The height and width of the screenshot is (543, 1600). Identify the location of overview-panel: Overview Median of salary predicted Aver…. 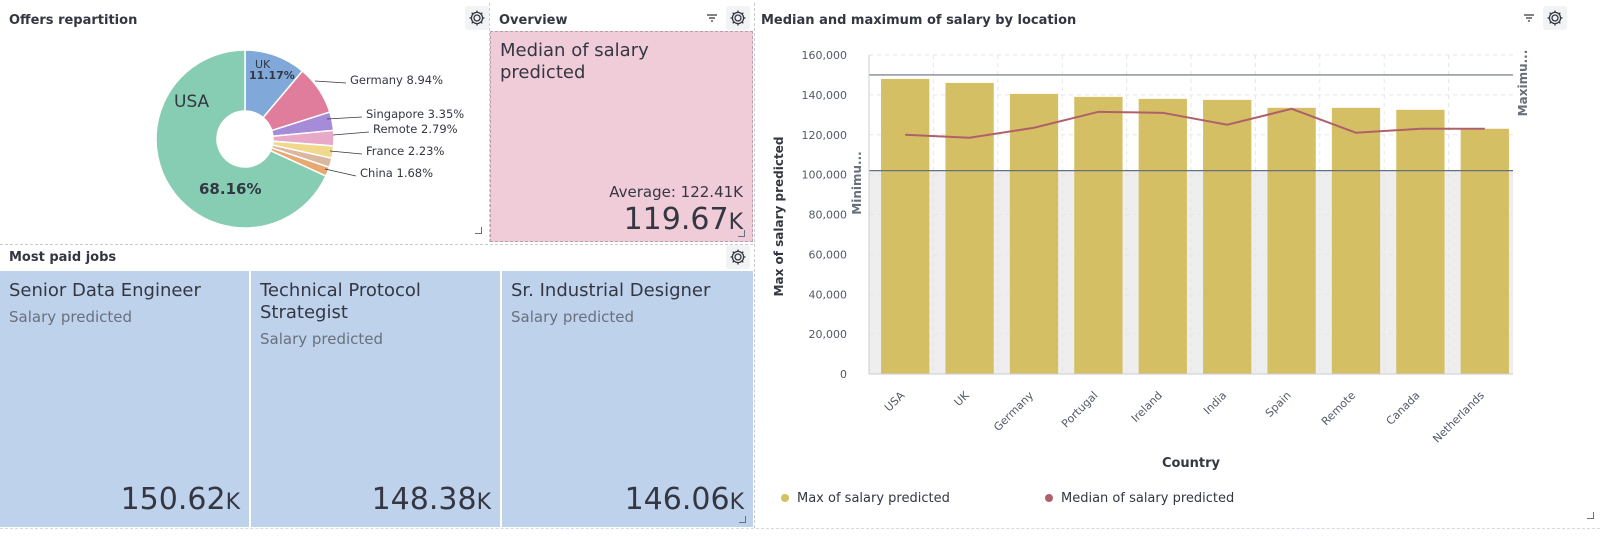
(621, 122).